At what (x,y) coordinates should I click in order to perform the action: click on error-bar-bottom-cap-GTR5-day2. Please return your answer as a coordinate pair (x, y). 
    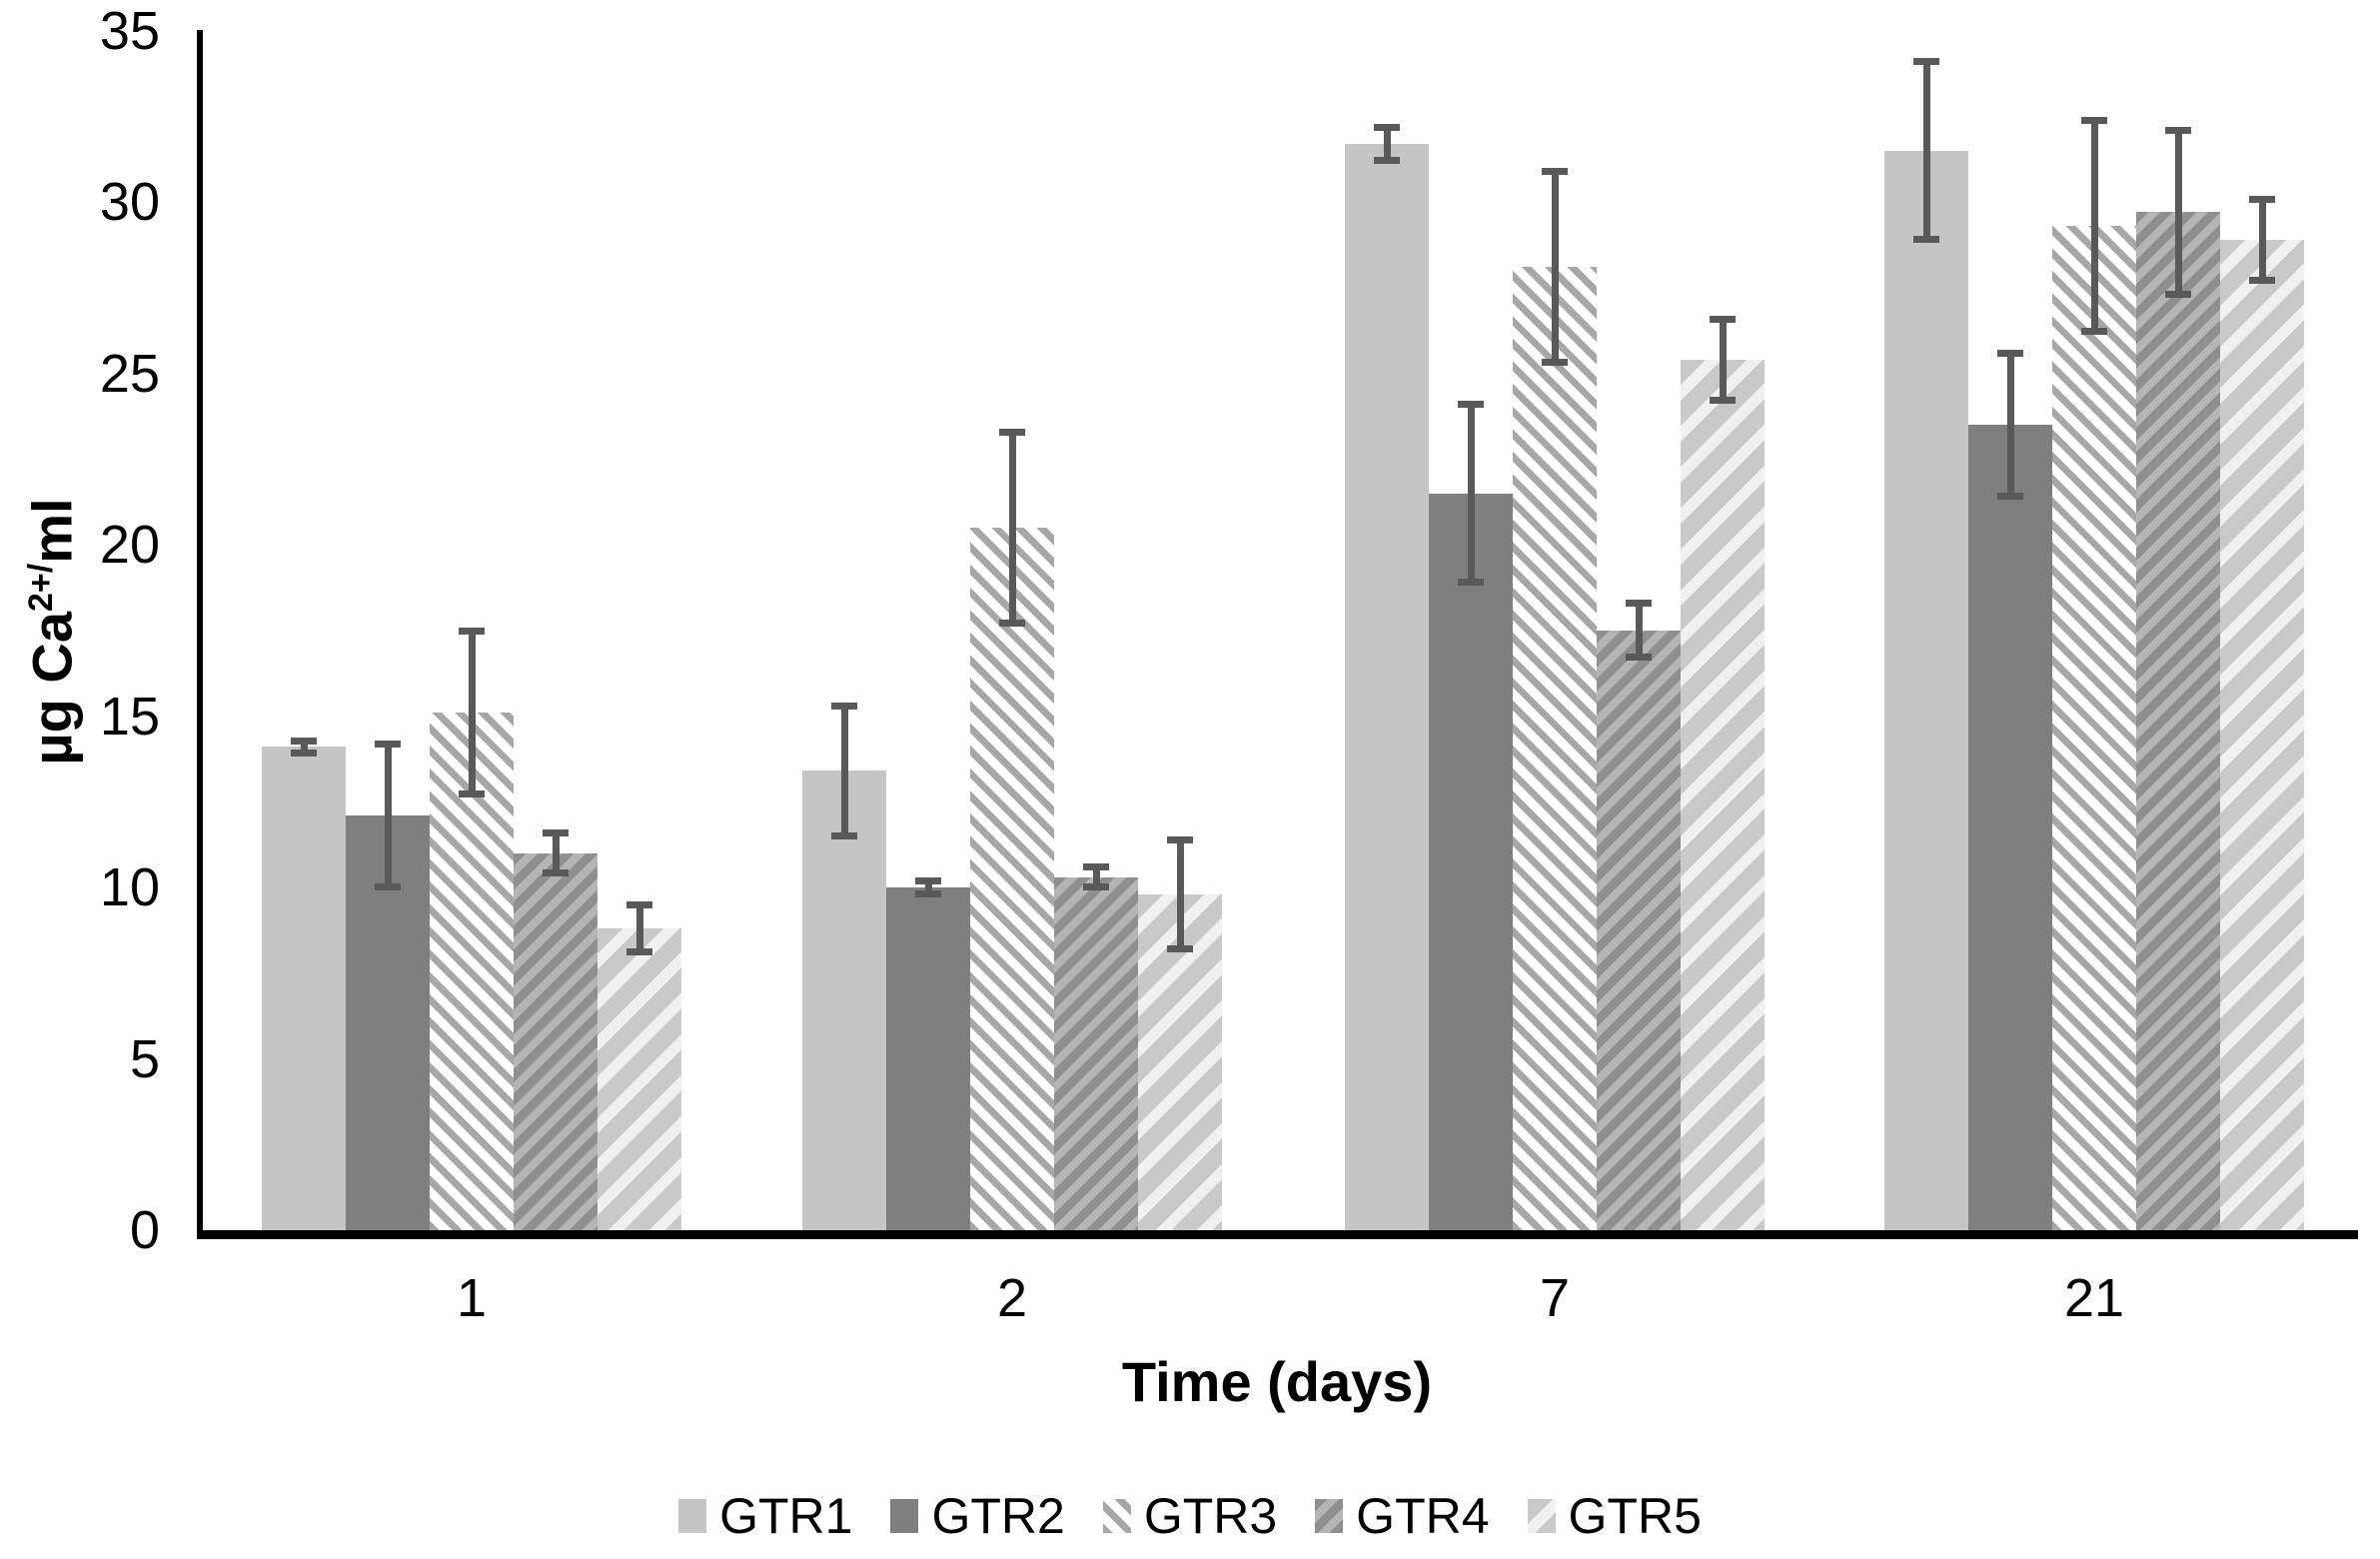
    Looking at the image, I should click on (1180, 948).